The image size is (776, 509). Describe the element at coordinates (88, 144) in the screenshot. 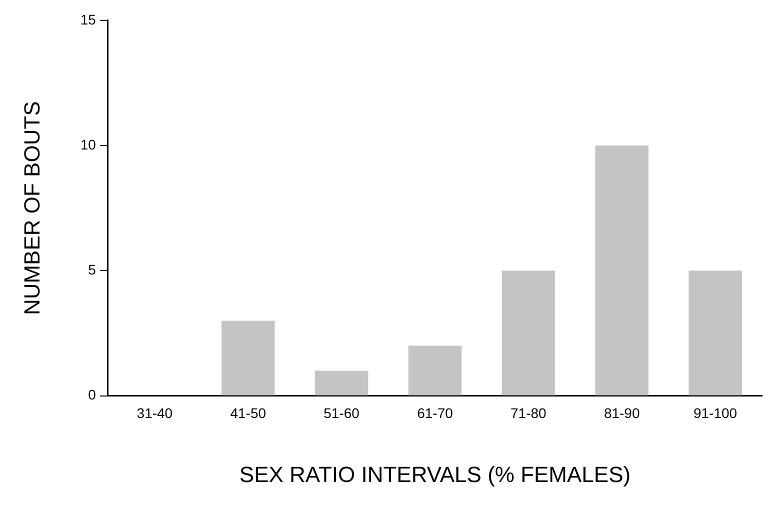

I see `y-tick-label: 10` at that location.